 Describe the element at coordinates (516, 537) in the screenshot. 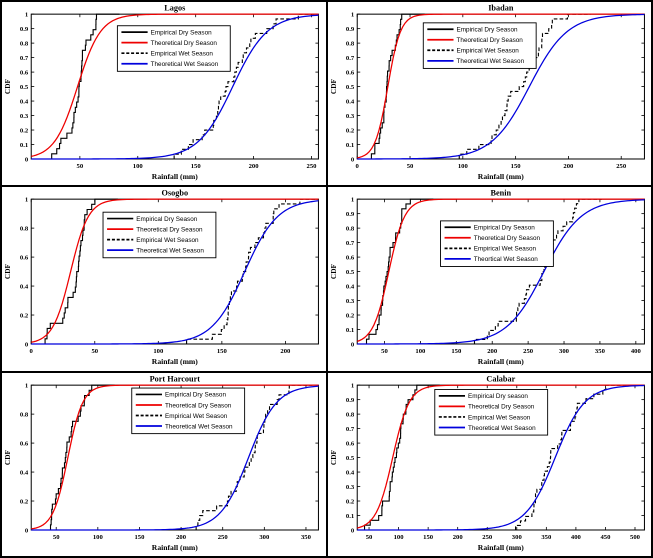

I see `x-tick-label: 300` at that location.